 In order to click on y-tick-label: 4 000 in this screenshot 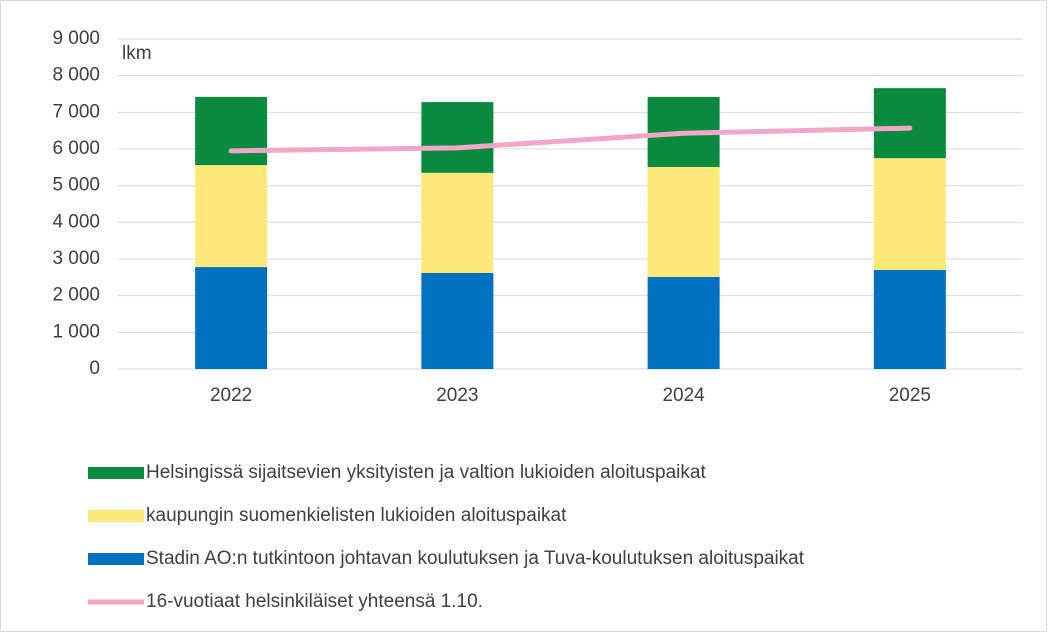, I will do `click(76, 221)`.